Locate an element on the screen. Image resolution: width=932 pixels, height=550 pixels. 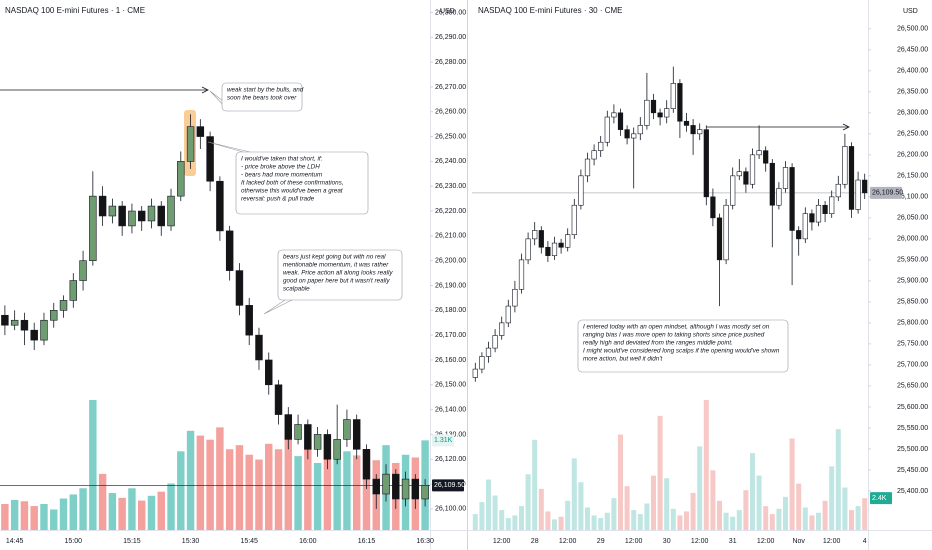
y-tick-label: 26,160.00 is located at coordinates (450, 360).